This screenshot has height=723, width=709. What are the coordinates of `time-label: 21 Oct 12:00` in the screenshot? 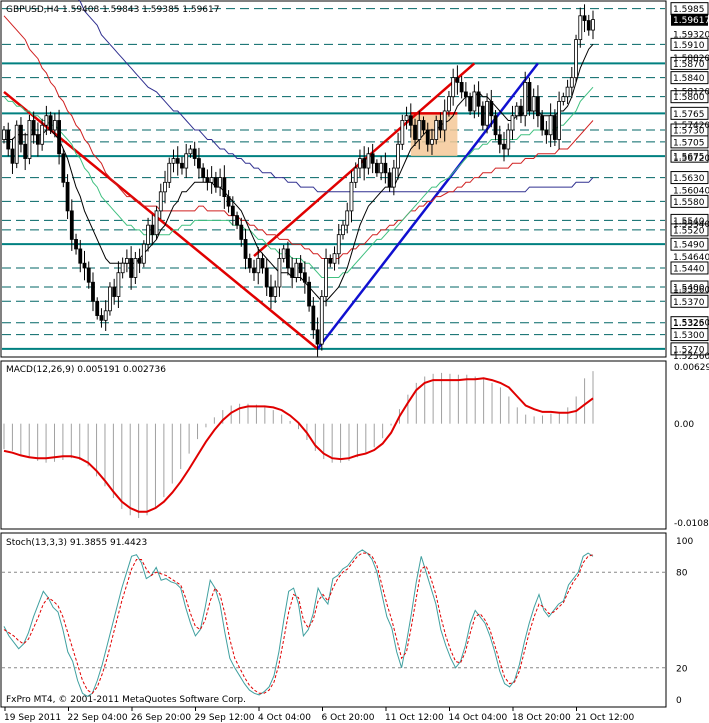 It's located at (605, 718).